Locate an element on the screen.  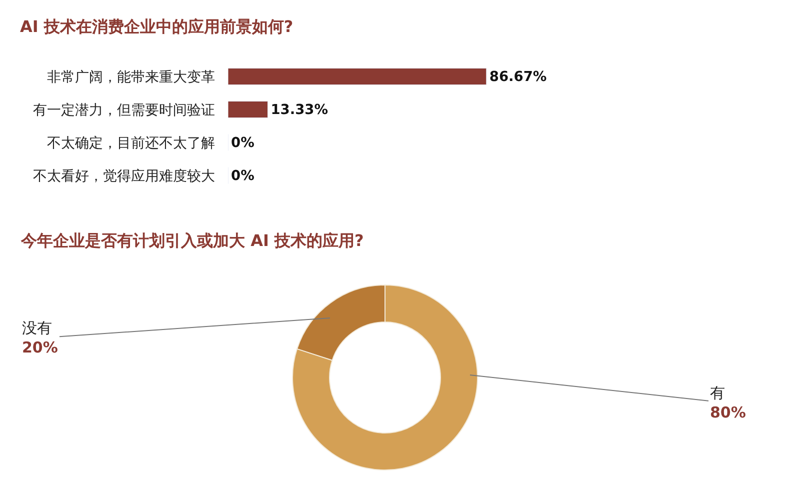
data-label: 80% is located at coordinates (728, 413).